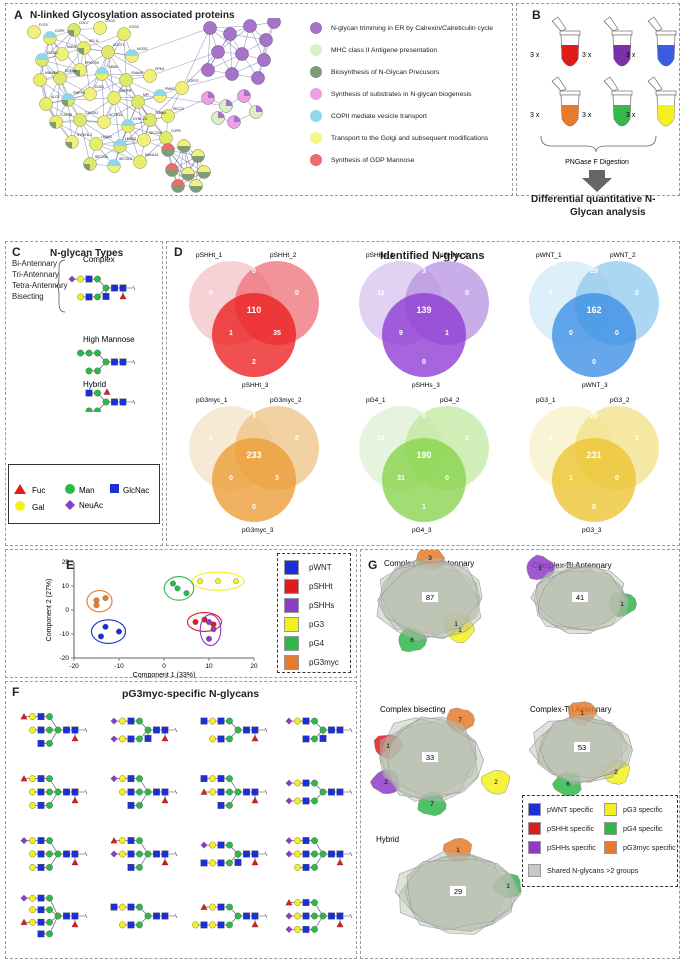  Describe the element at coordinates (65, 658) in the screenshot. I see `y-tick-label: -20` at that location.